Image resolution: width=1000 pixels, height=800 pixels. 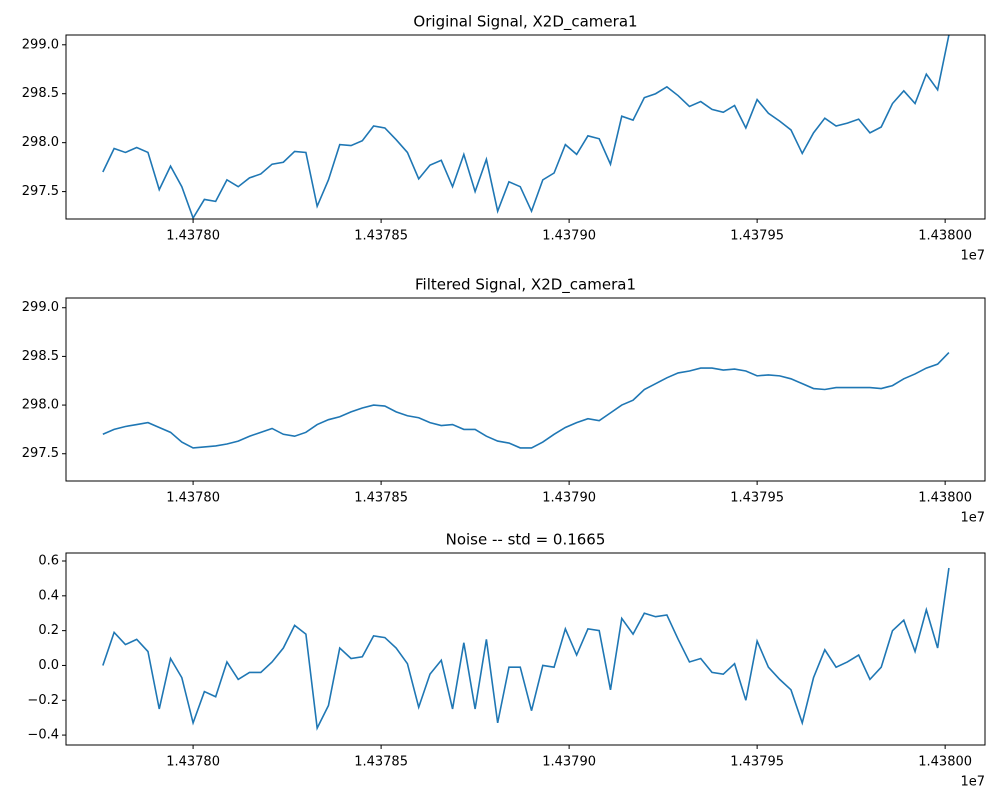 I want to click on chart-title: Filtered Signal, X2D_camera1, so click(x=525, y=285).